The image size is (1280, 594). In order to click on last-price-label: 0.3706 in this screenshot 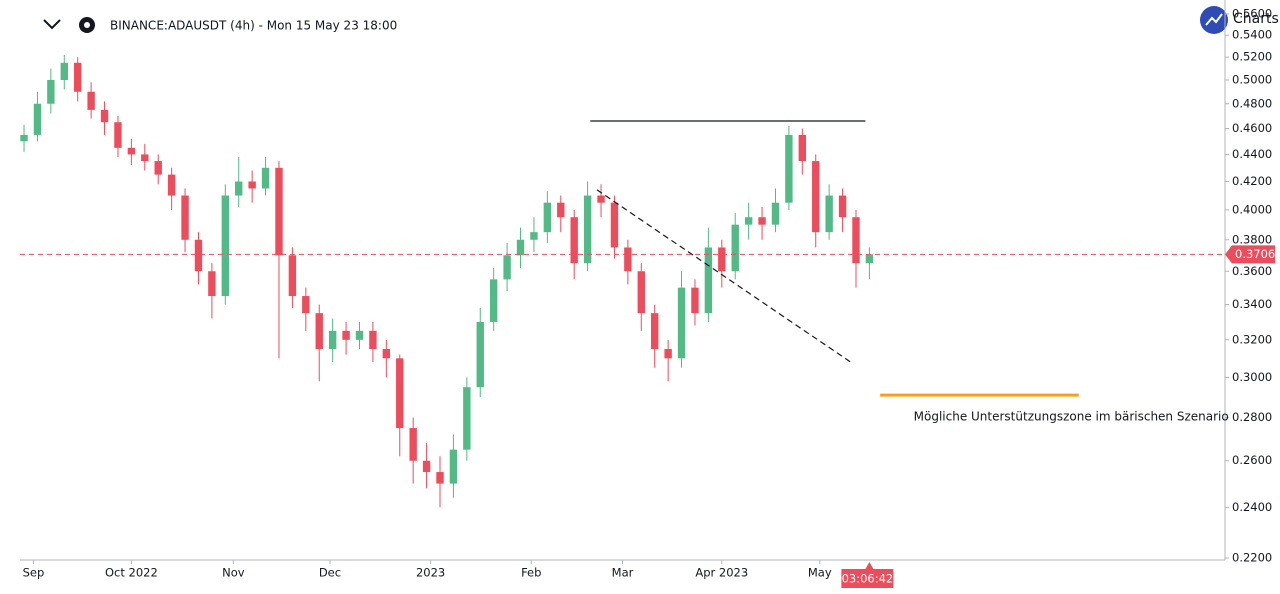, I will do `click(1255, 254)`.